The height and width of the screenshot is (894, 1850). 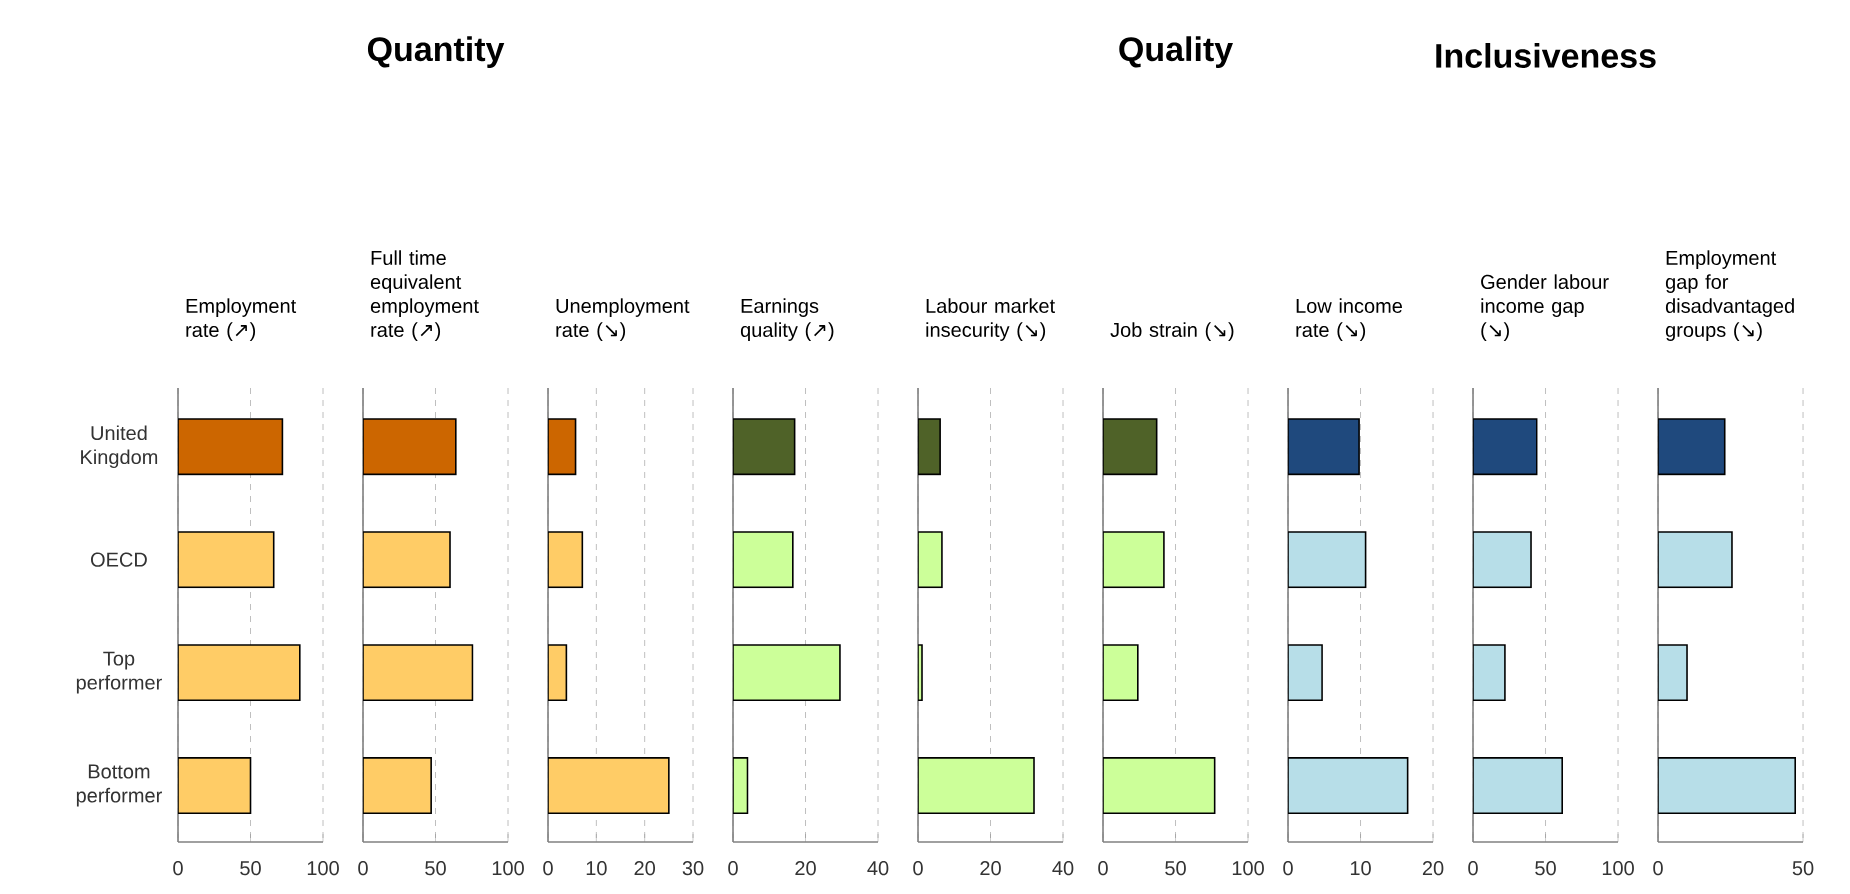 I want to click on y-tick-label: OECD, so click(x=118, y=559).